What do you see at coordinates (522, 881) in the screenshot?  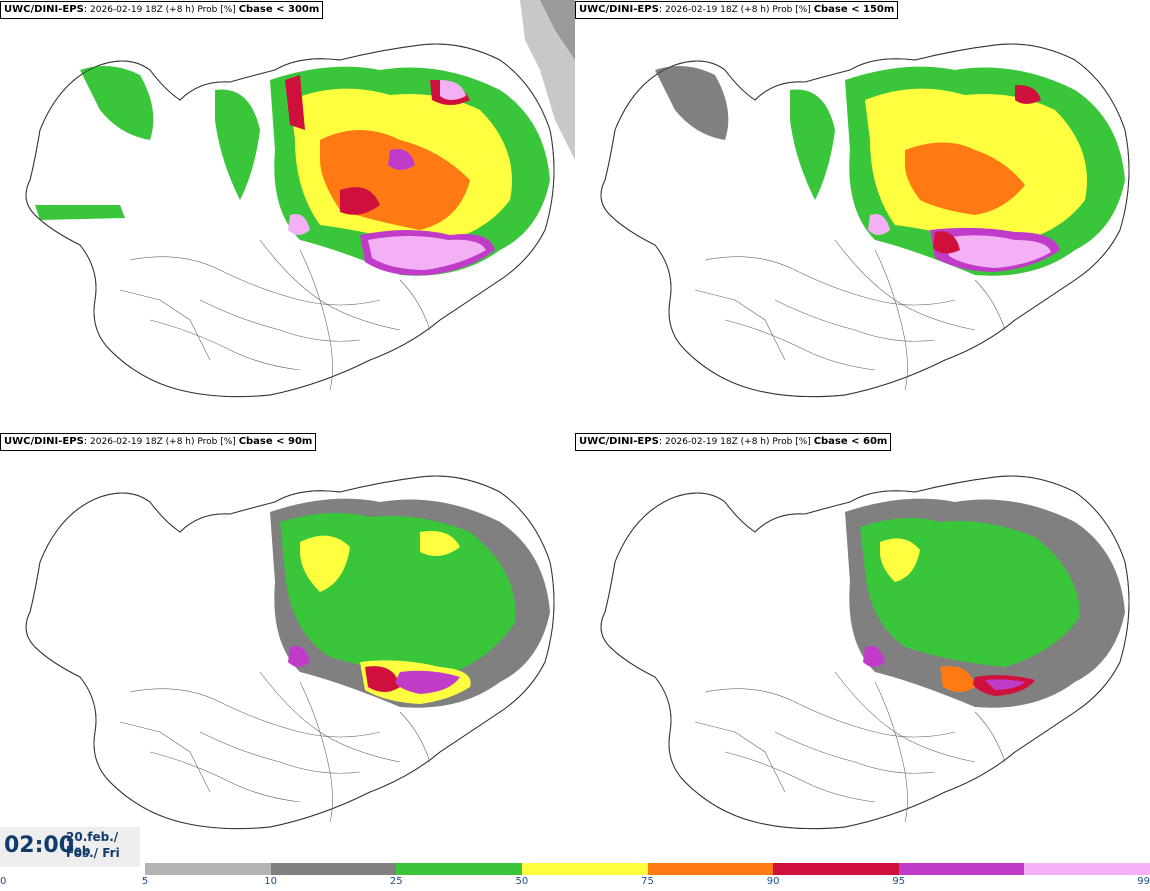 I see `colorbar-tick-label: 50` at bounding box center [522, 881].